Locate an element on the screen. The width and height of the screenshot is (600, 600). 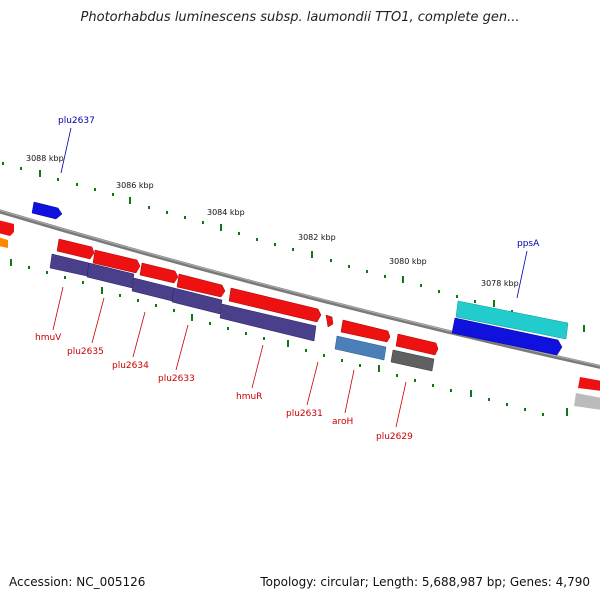
gene-label-plu2637: plu2637 is located at coordinates (76, 121).